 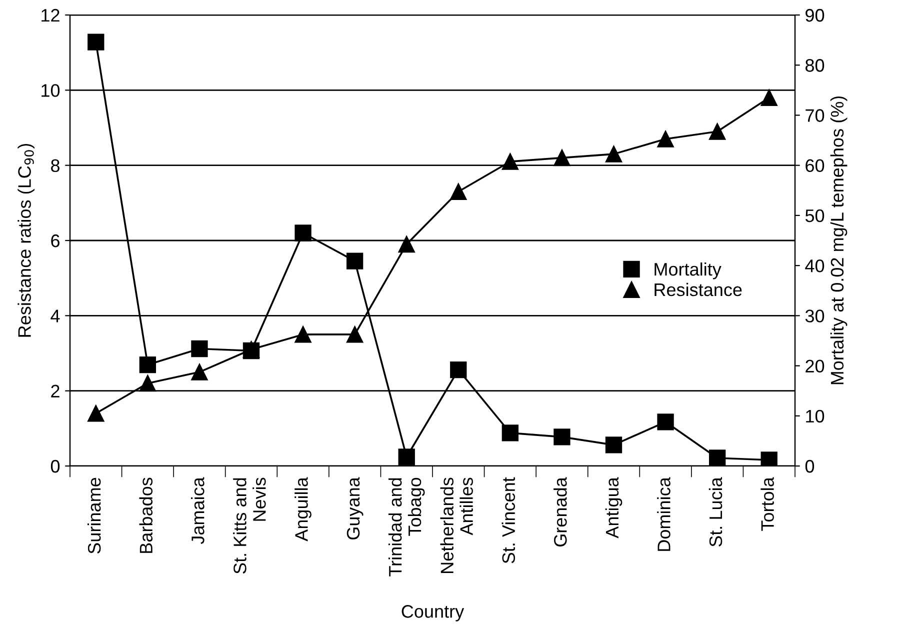 What do you see at coordinates (249, 526) in the screenshot?
I see `x-tick-label: St. Kitts and Nevis` at bounding box center [249, 526].